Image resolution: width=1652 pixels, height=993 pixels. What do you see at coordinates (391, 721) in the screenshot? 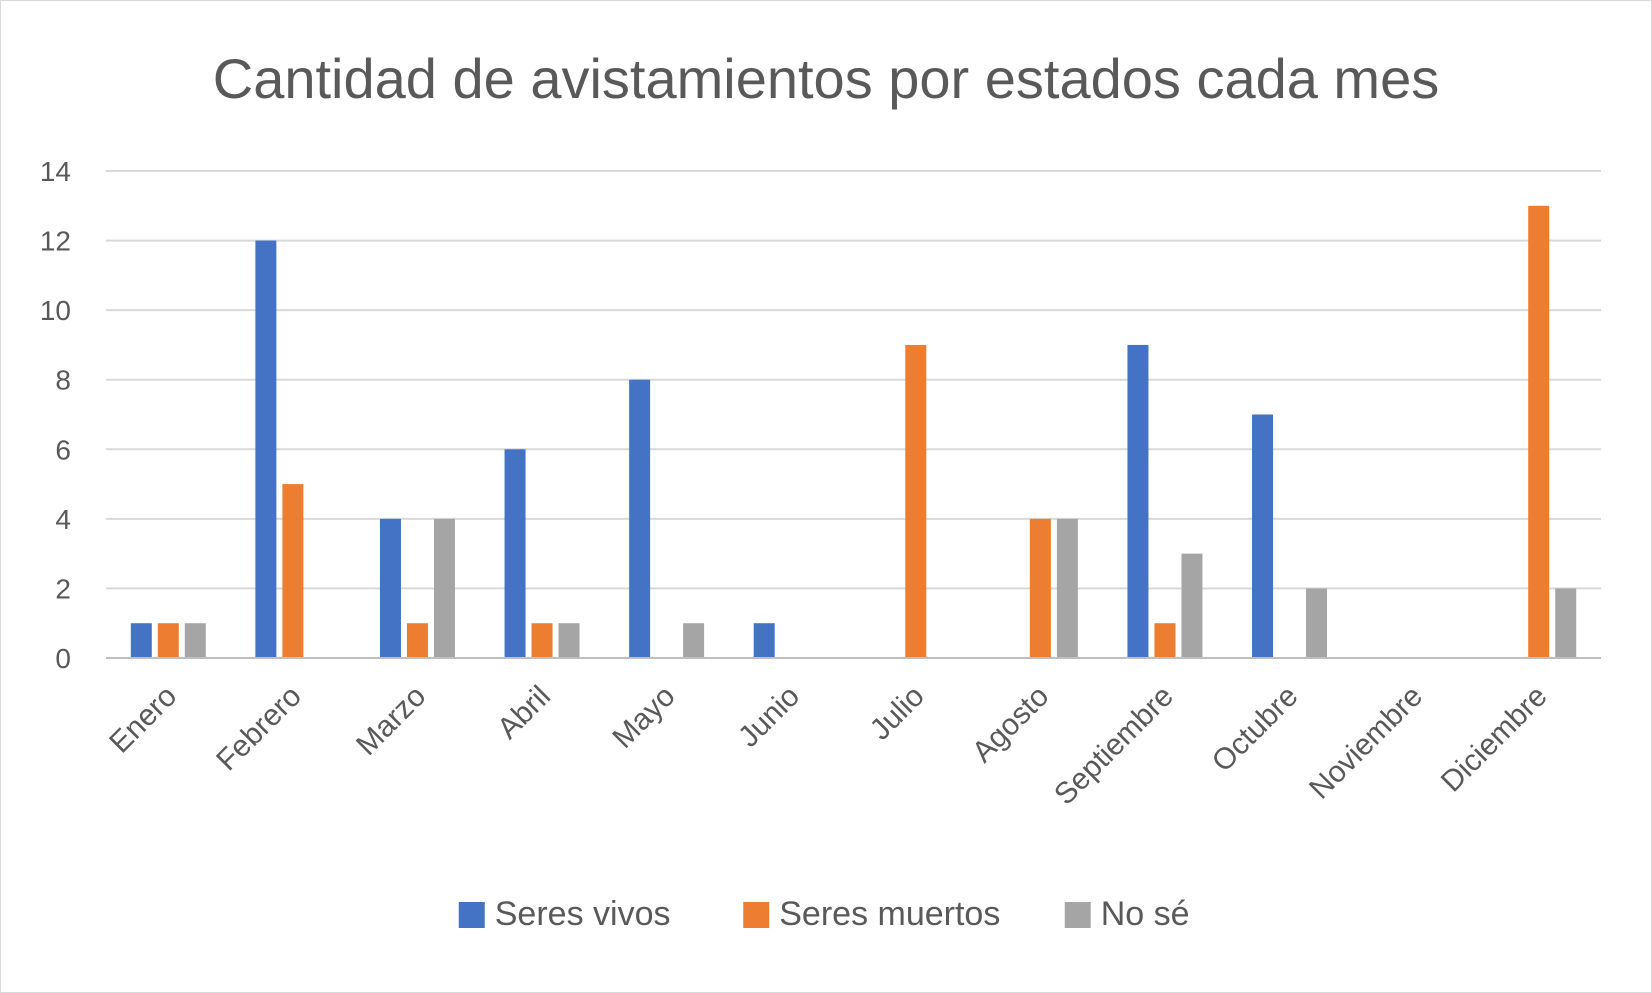
I see `x-tick-label: Marzo` at bounding box center [391, 721].